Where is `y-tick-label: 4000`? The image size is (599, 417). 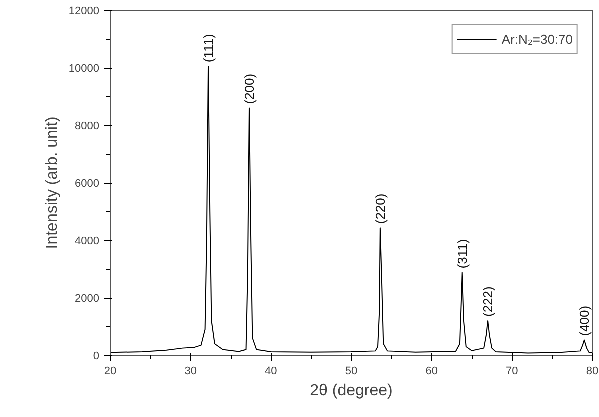 y-tick-label: 4000 is located at coordinates (87, 242).